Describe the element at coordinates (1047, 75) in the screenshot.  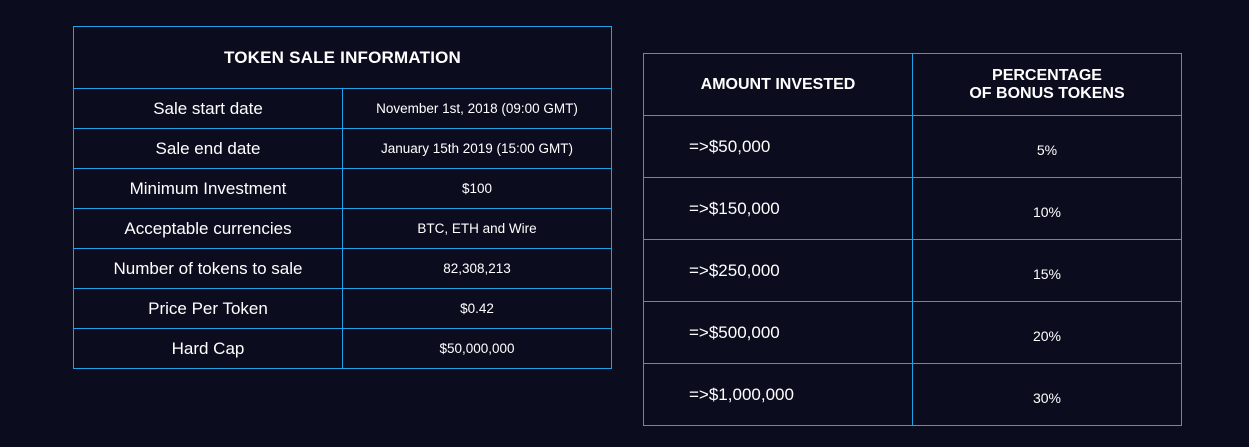
I see `header-percentage-line1: PERCENTAGE` at that location.